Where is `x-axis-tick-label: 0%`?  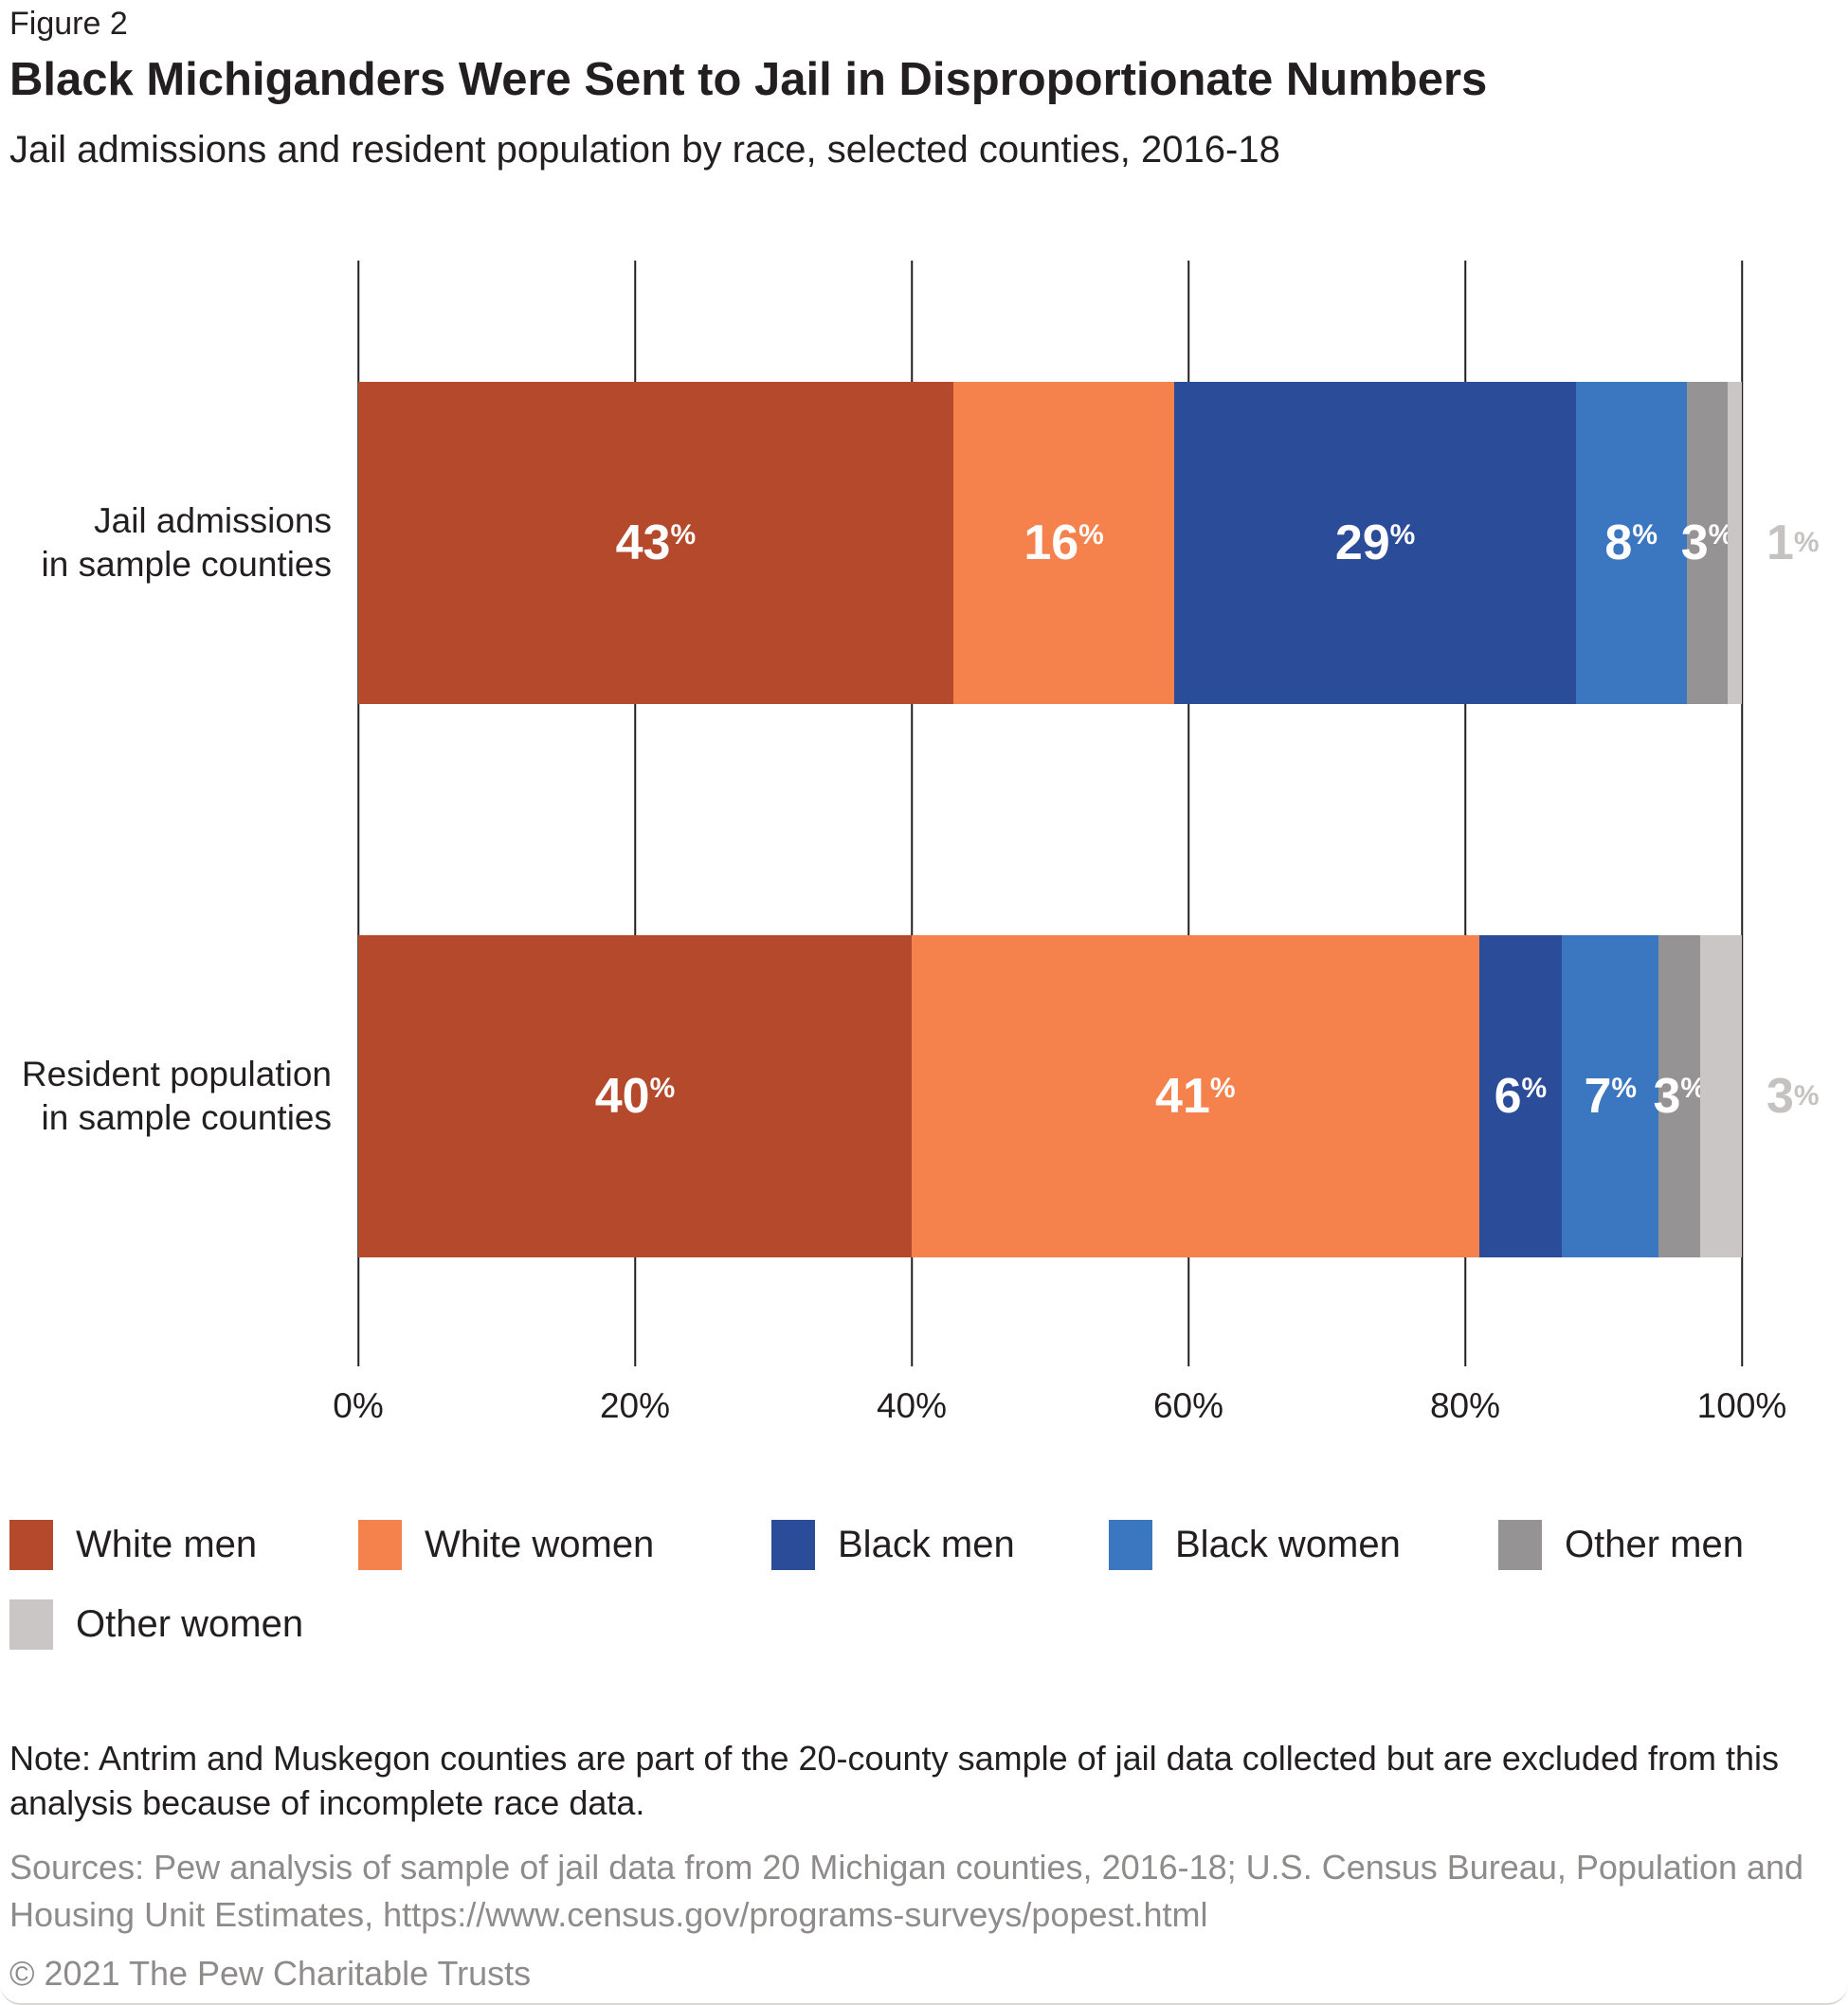
x-axis-tick-label: 0% is located at coordinates (358, 1406).